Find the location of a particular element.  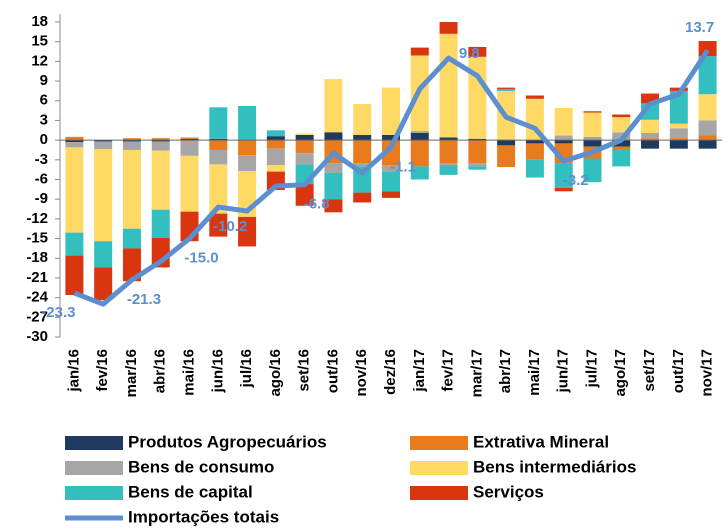

y-tick-label: -27 is located at coordinates (37, 316).